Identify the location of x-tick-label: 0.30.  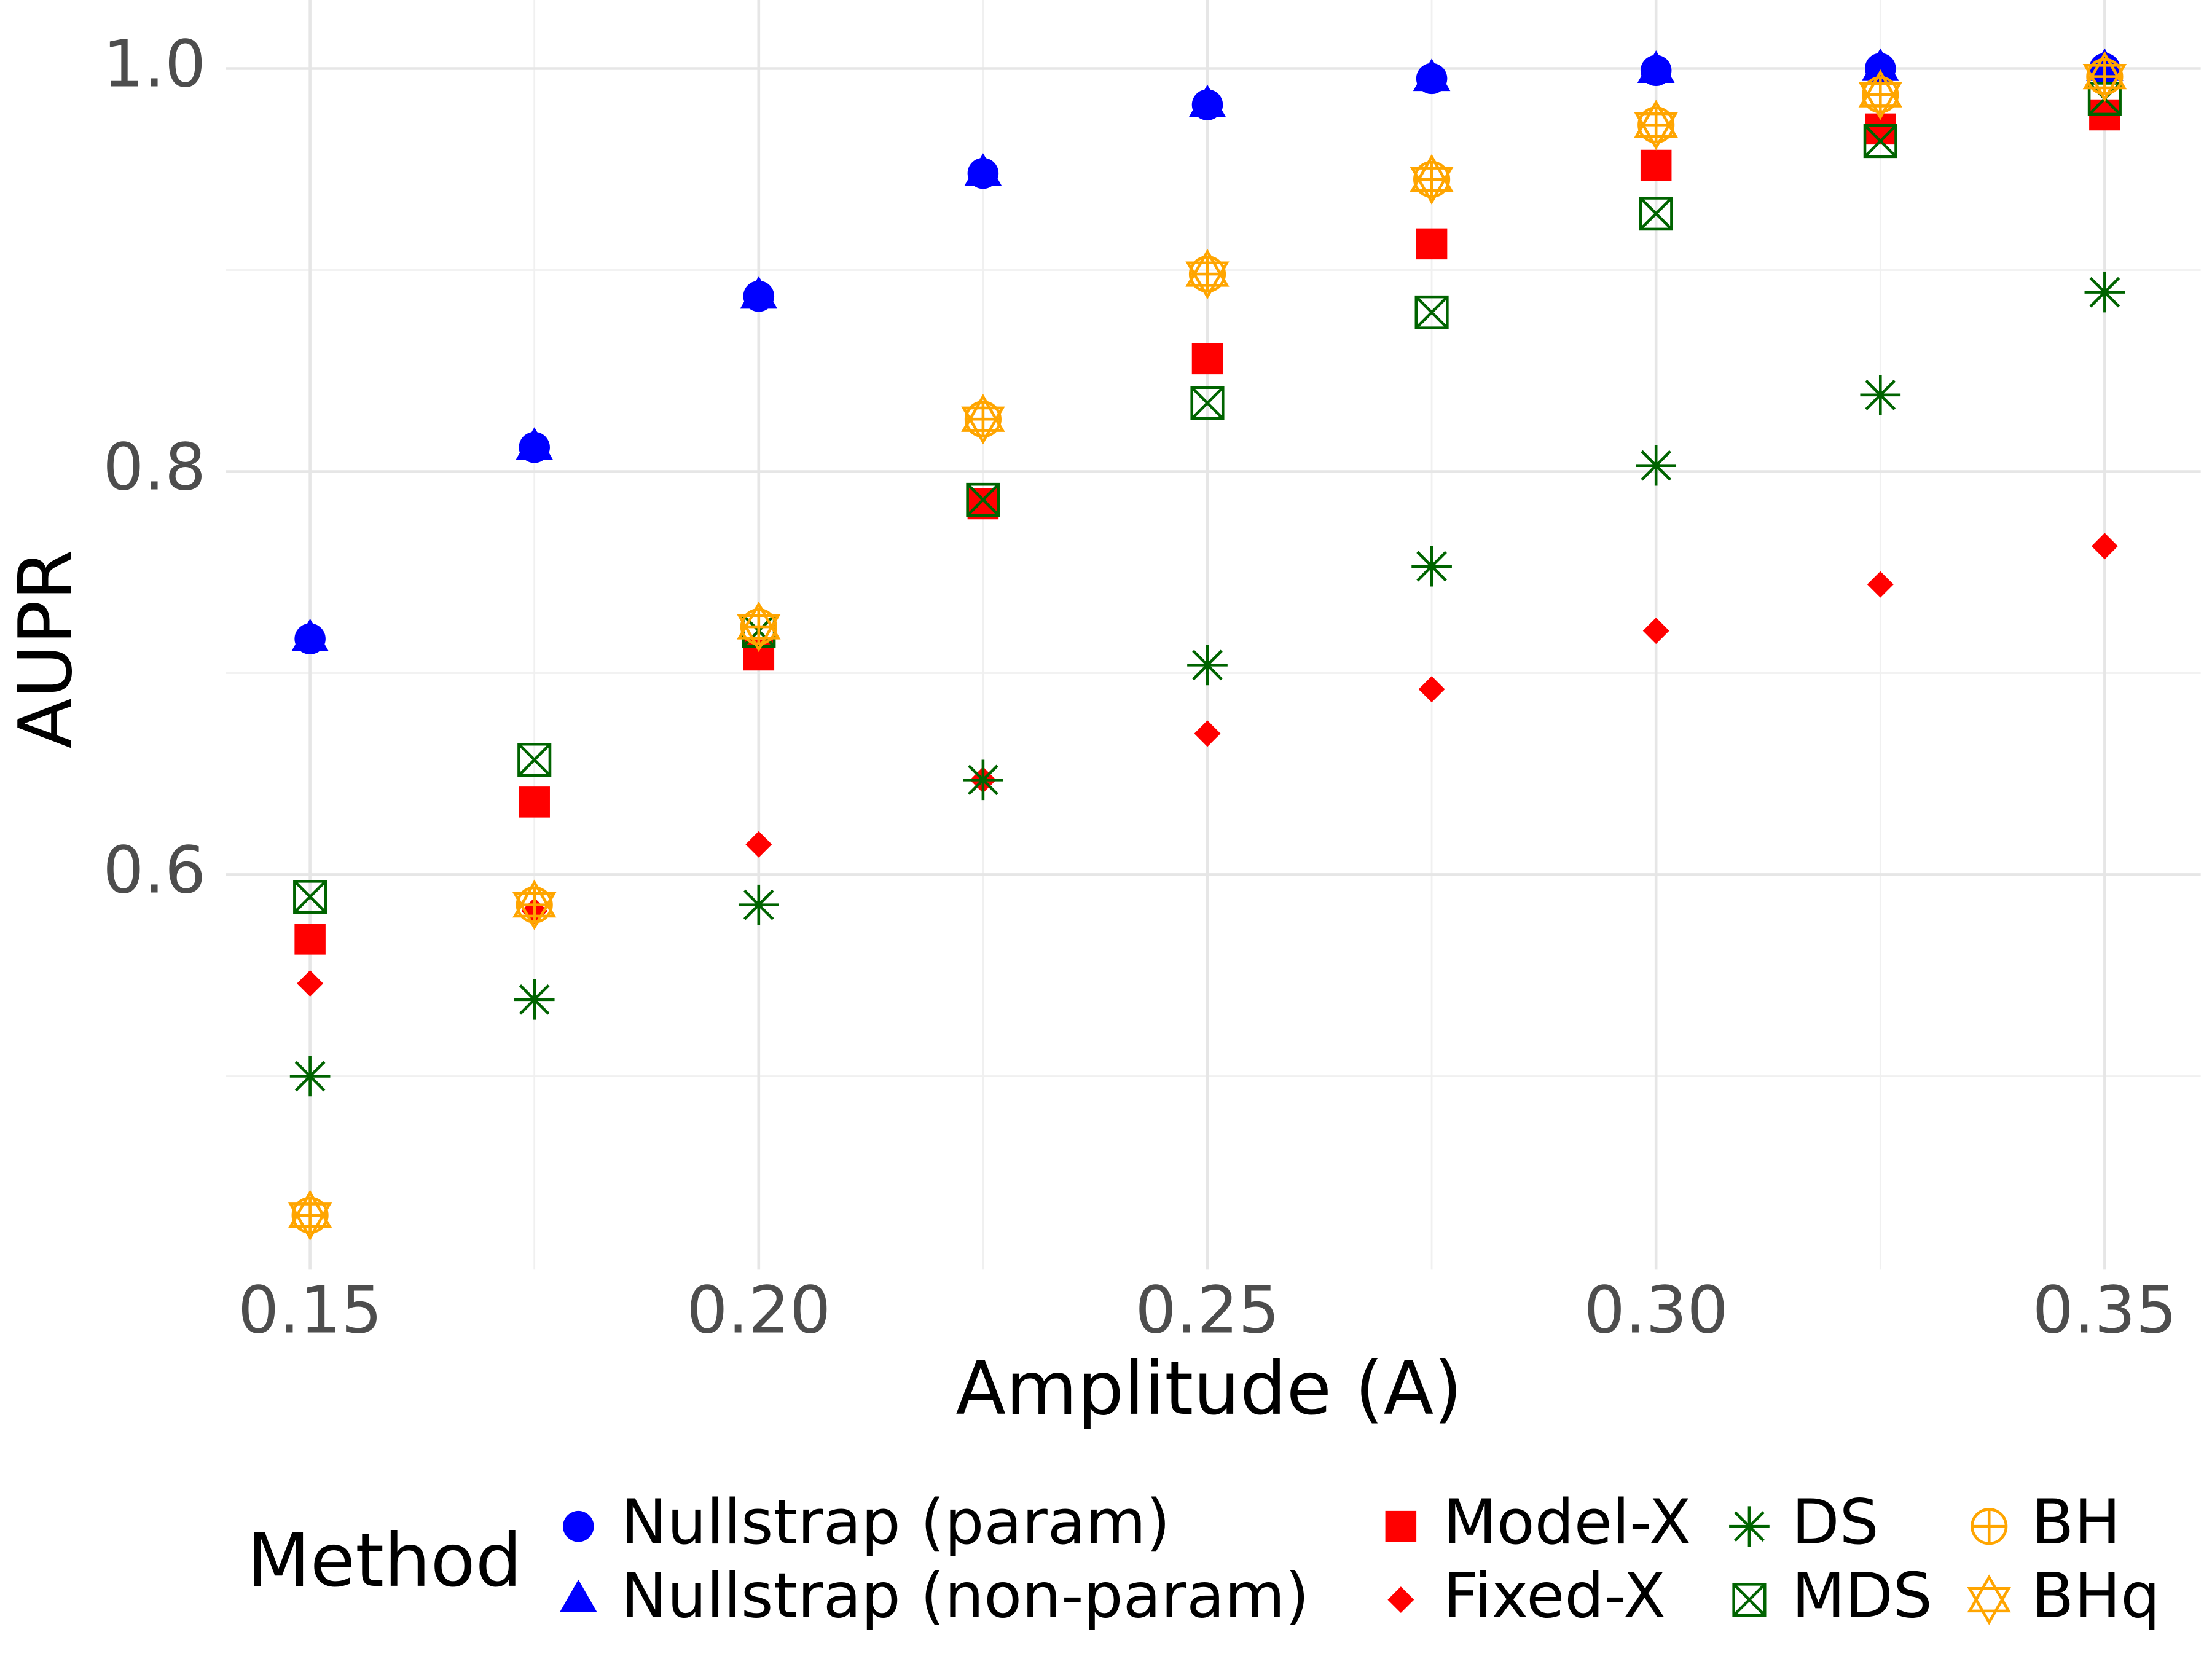
(1656, 1310).